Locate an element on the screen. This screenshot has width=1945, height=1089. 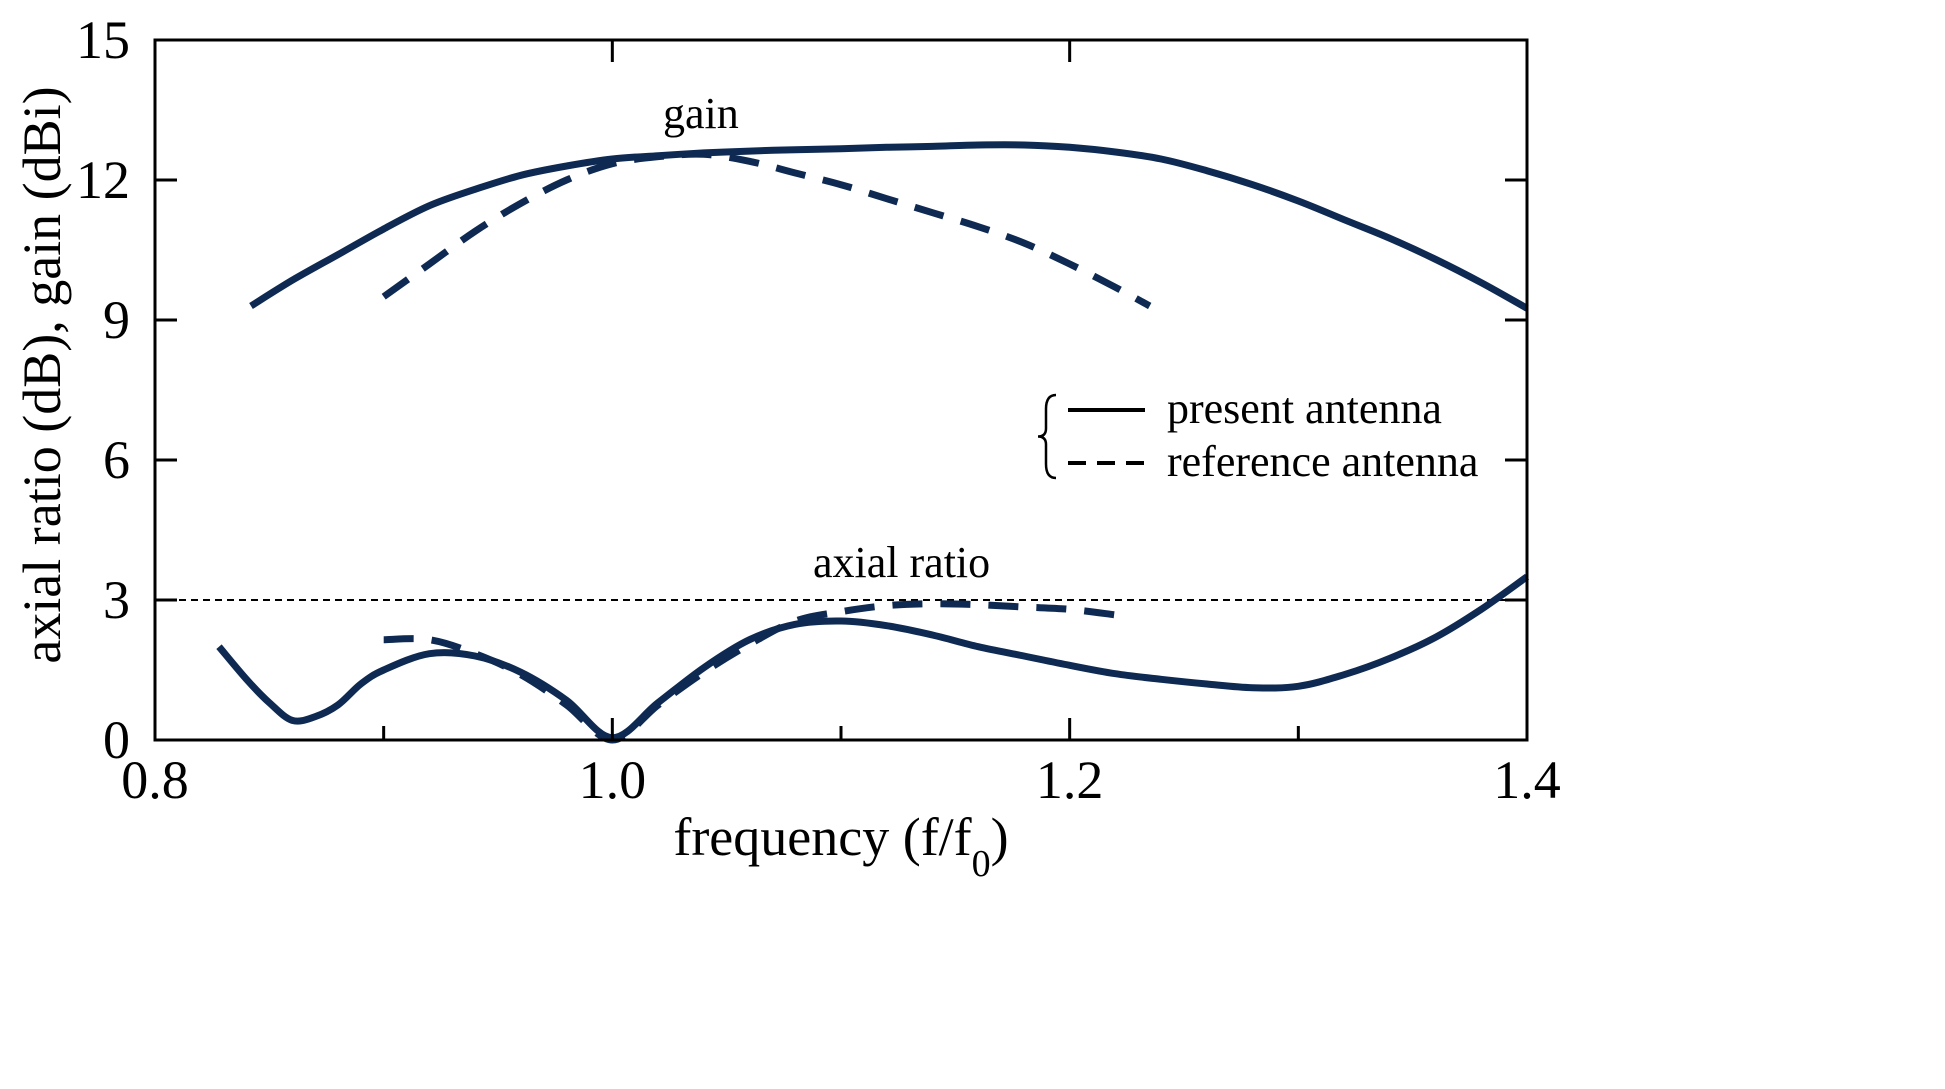
y-tick-label: 9 is located at coordinates (116, 320).